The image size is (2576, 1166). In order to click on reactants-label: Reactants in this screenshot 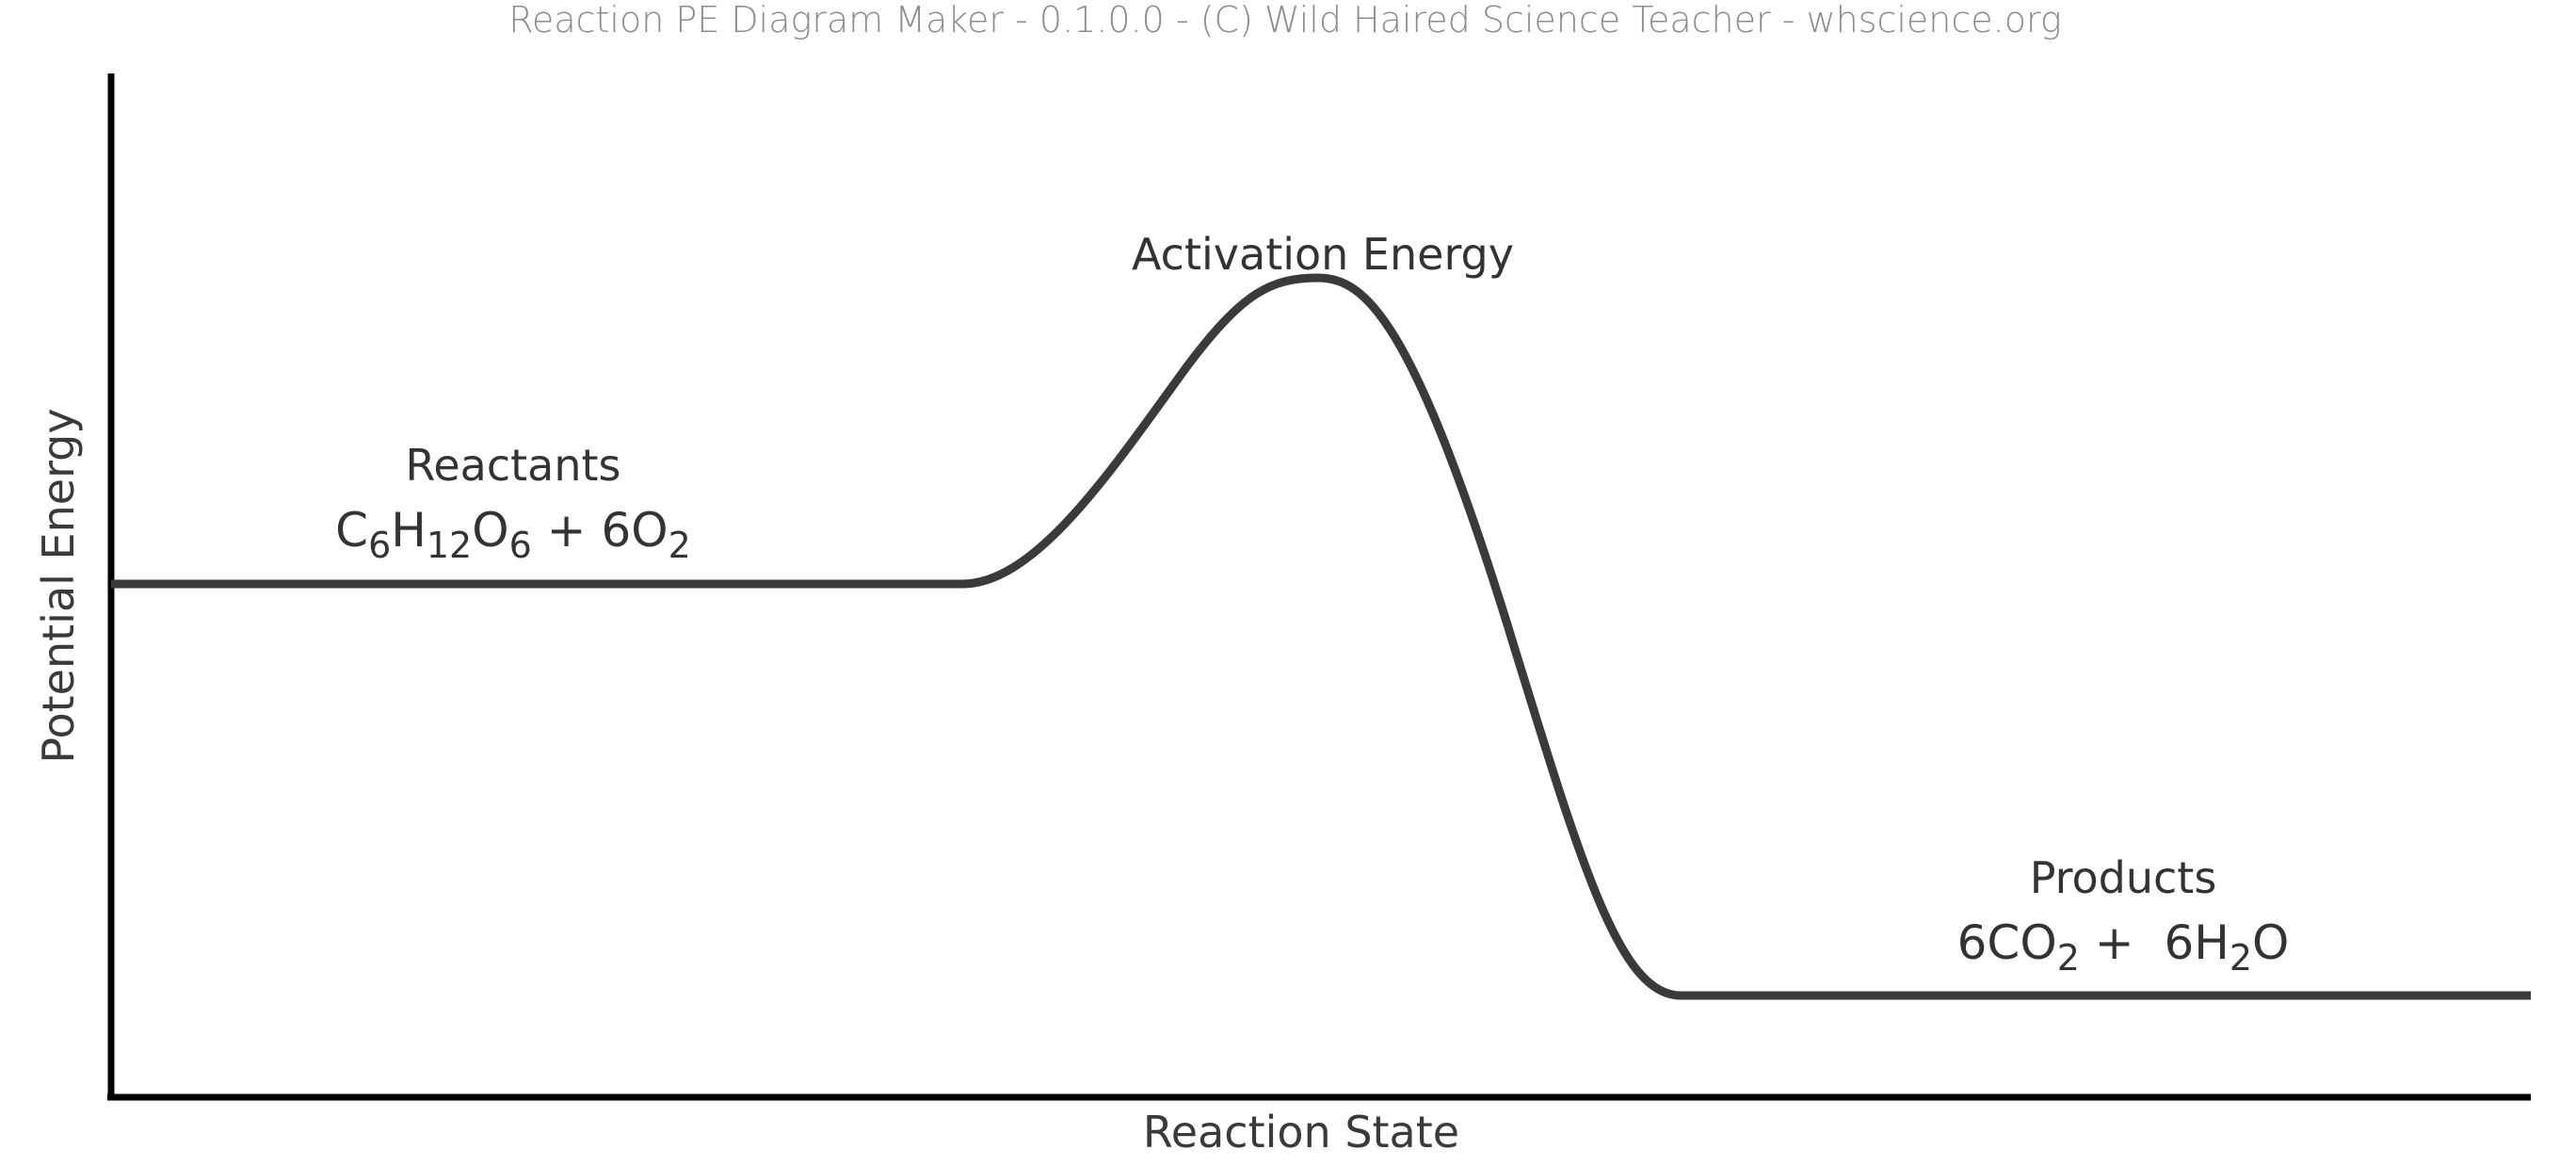, I will do `click(512, 465)`.